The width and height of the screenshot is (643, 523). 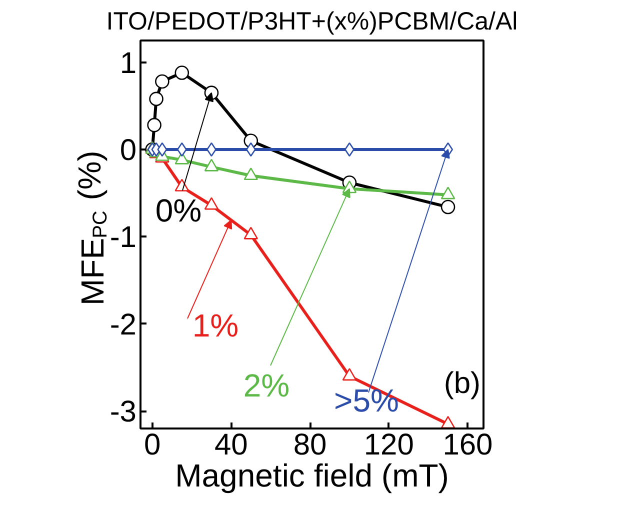 I want to click on y-tick-label: 0, so click(x=128, y=150).